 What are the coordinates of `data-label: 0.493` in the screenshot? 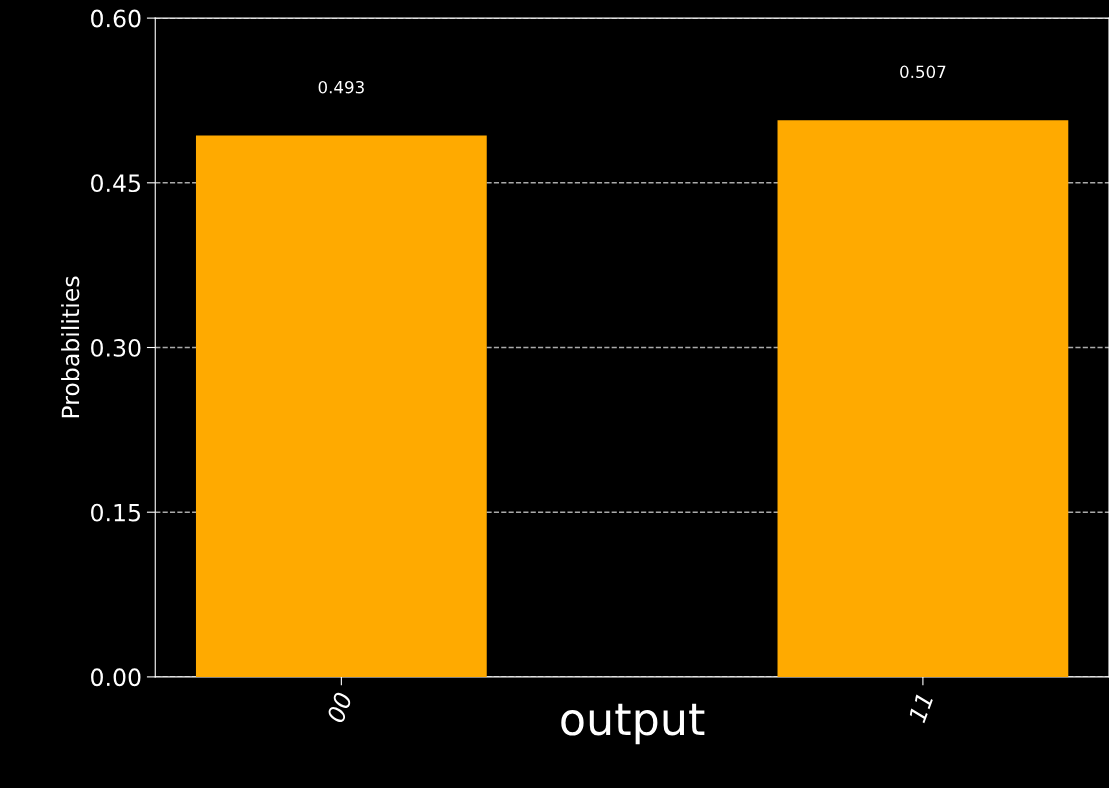 It's located at (341, 87).